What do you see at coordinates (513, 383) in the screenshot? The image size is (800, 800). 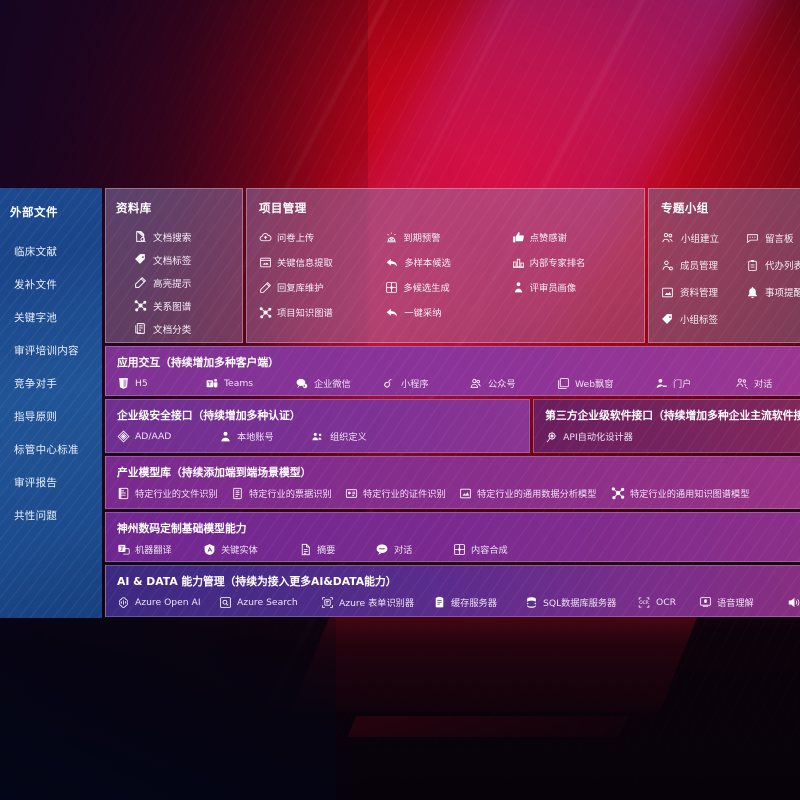 I see `chip-official-account: 公众号` at bounding box center [513, 383].